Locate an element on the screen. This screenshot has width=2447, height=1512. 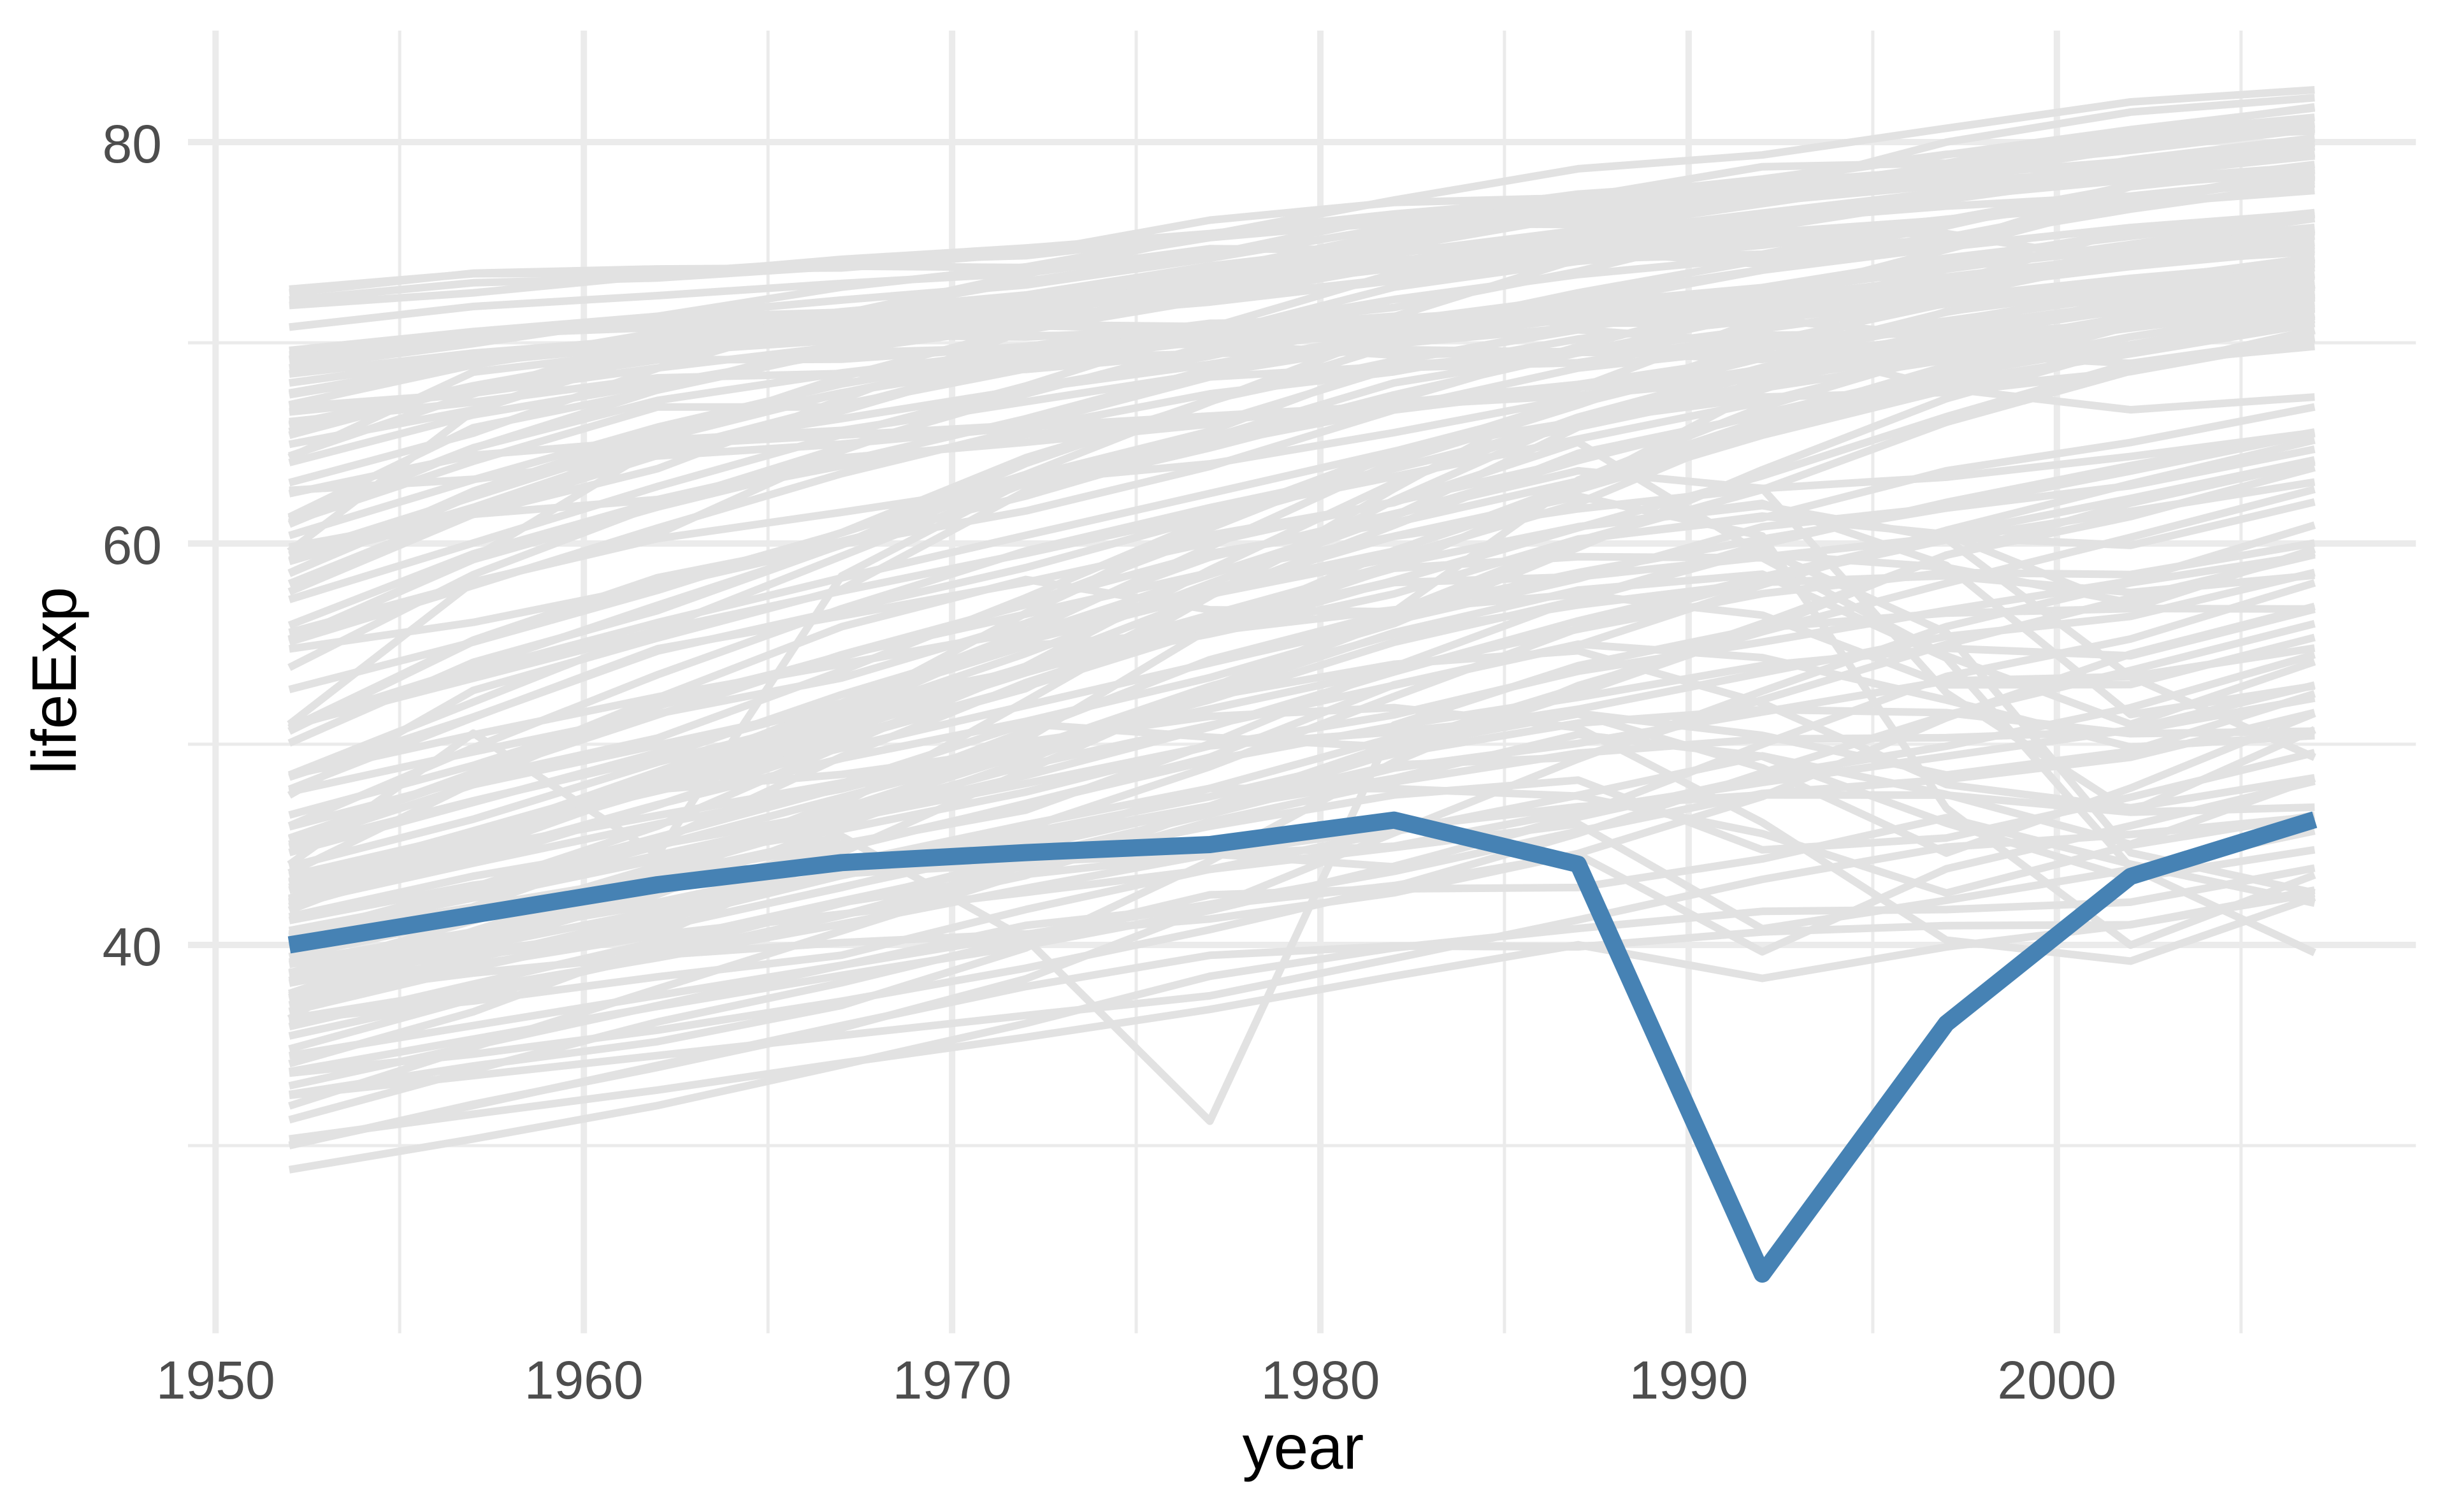
svg-text: 40 is located at coordinates (132, 947).